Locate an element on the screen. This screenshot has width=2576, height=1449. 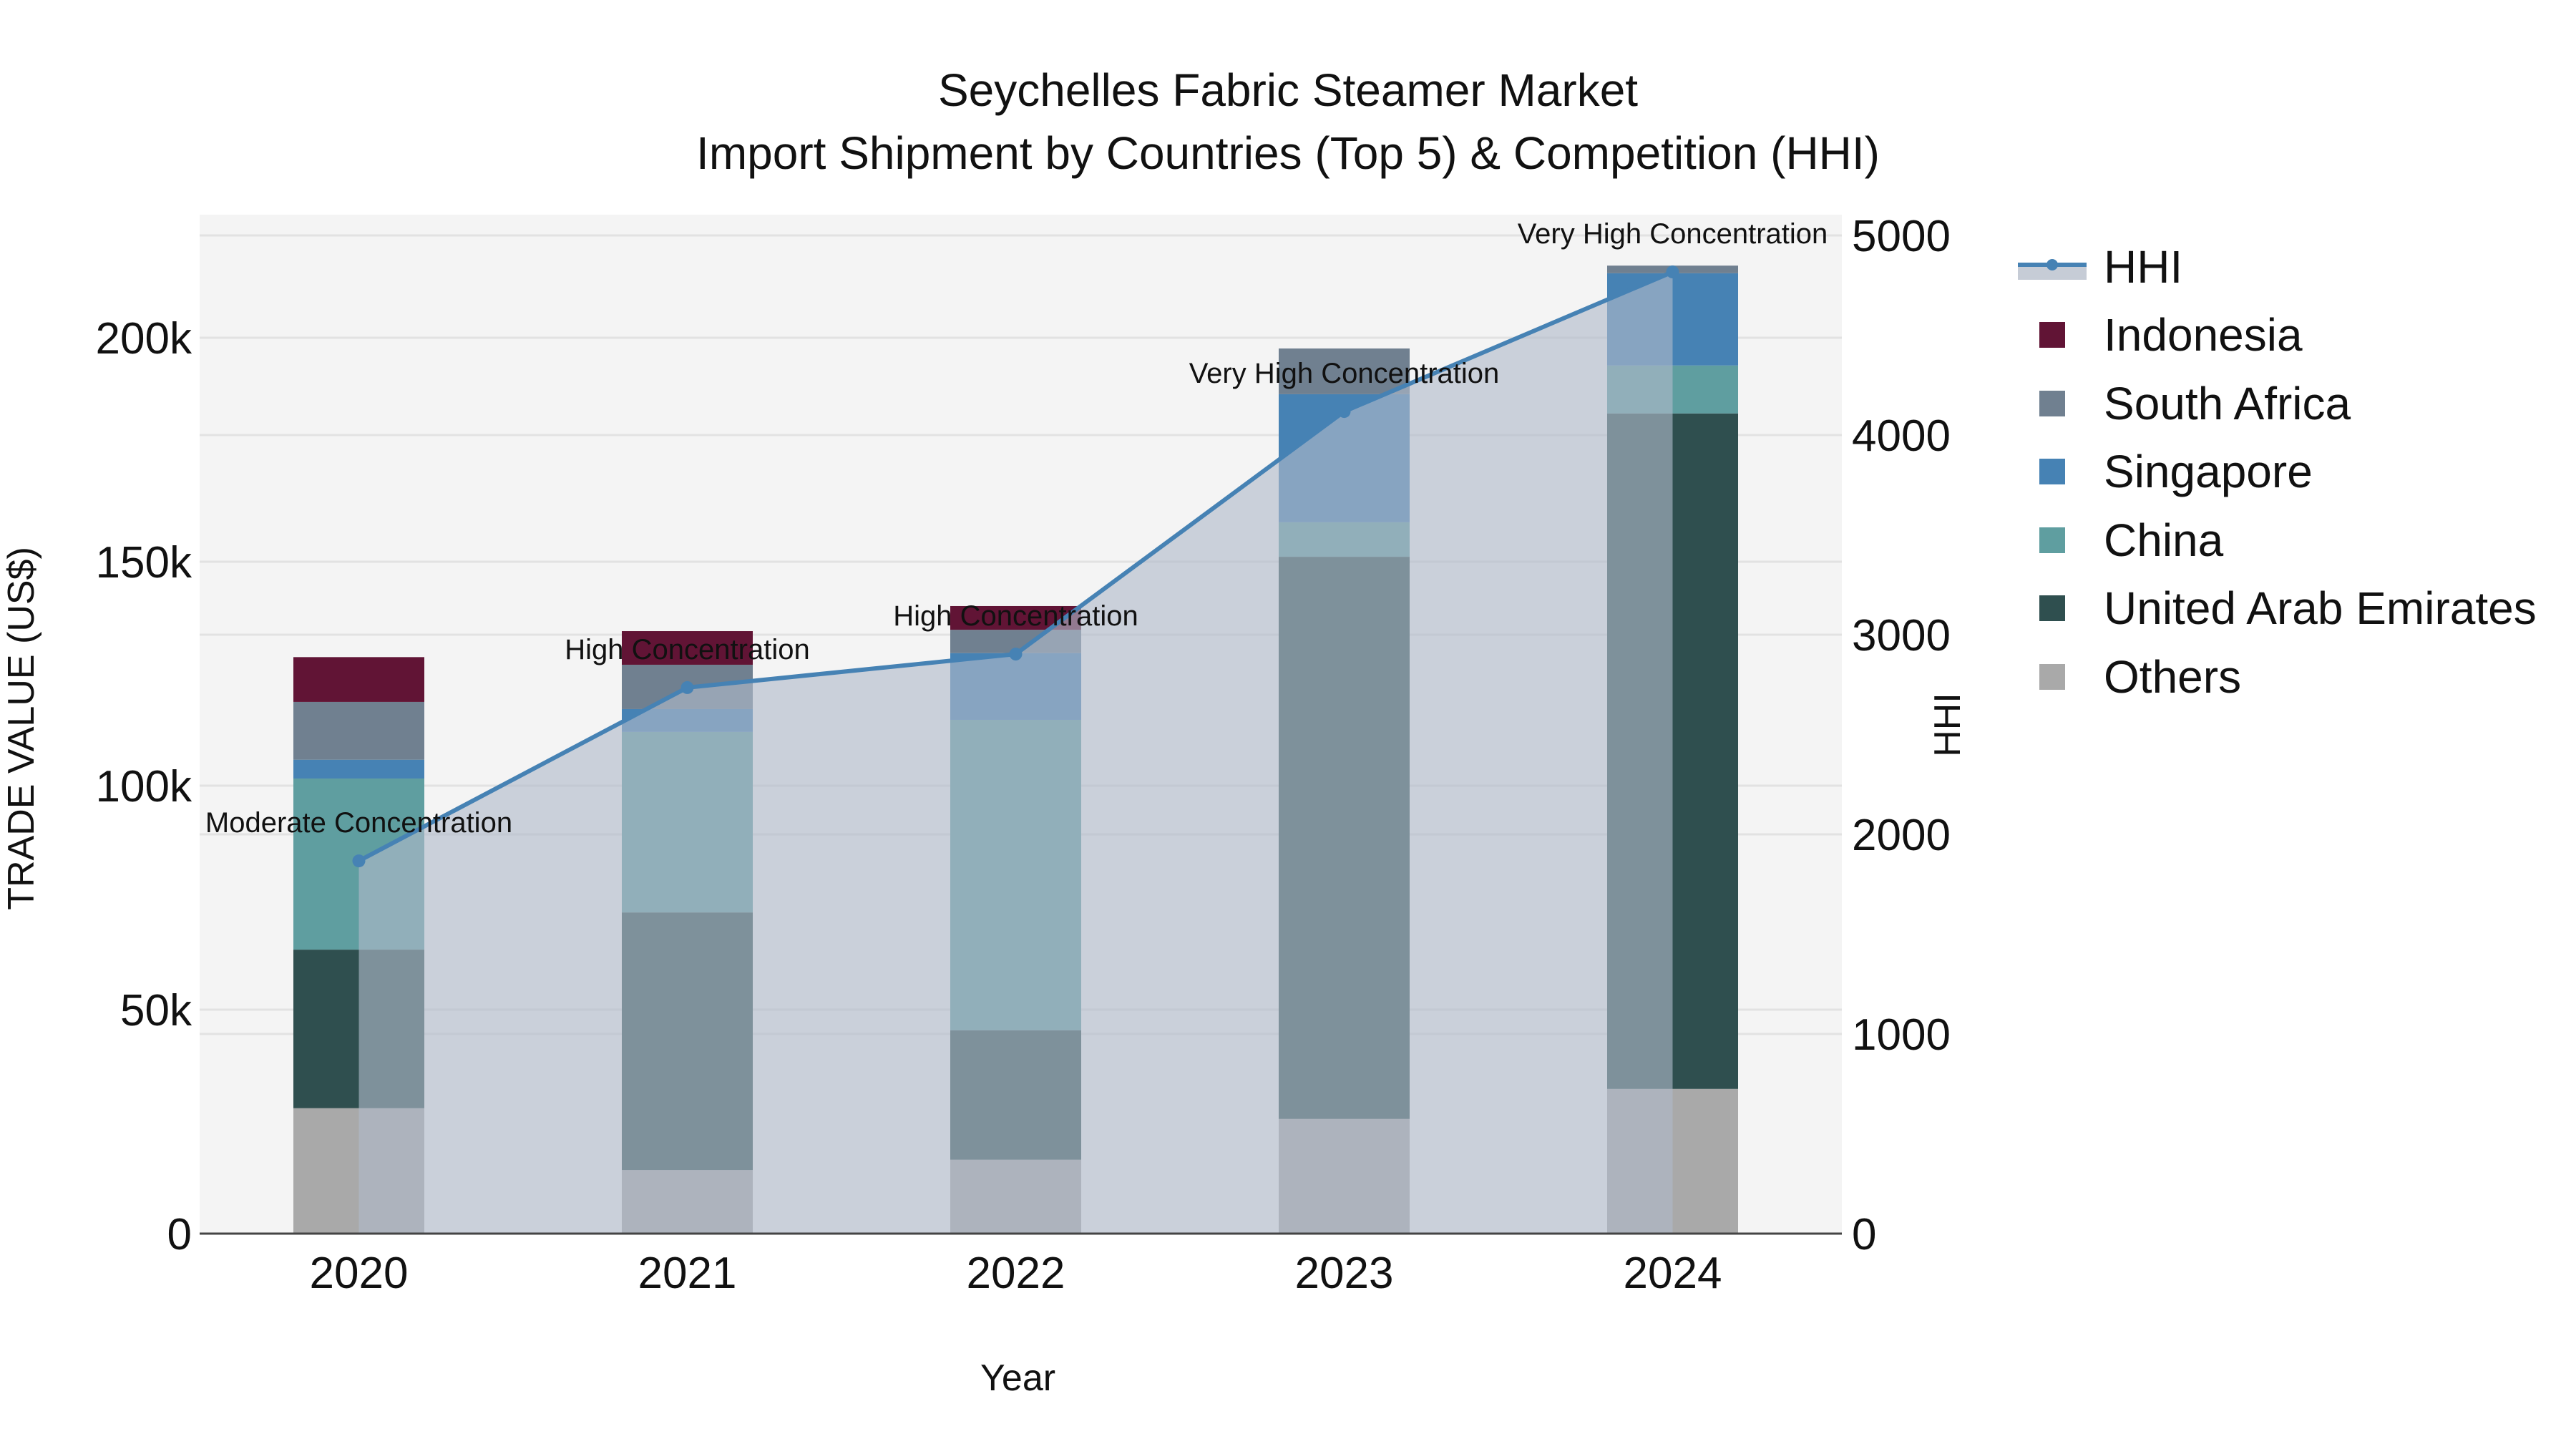
x-tick-label: 2023 is located at coordinates (1344, 1273).